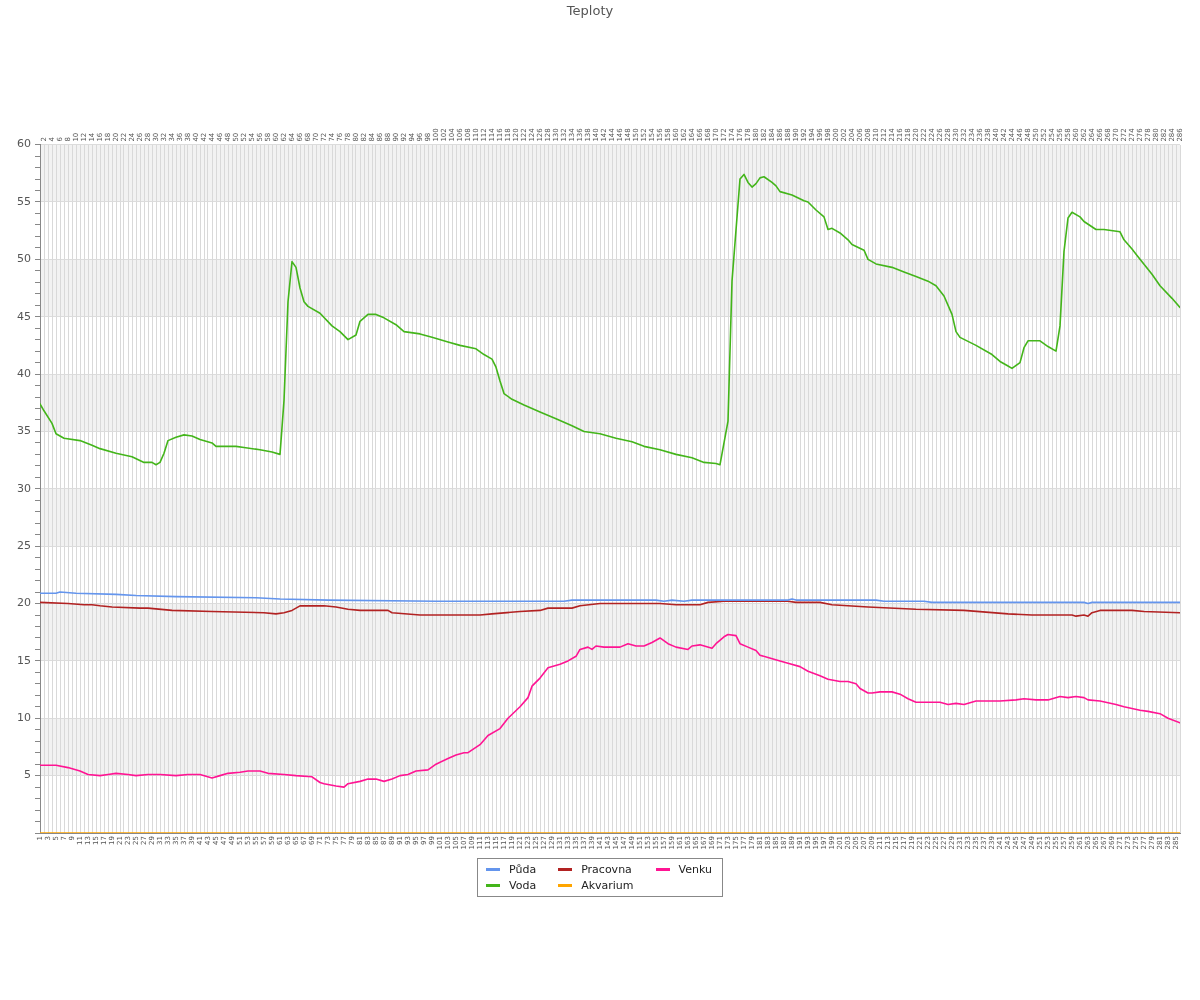 This screenshot has width=1200, height=1000. Describe the element at coordinates (27, 775) in the screenshot. I see `y-tick-label: 5` at that location.